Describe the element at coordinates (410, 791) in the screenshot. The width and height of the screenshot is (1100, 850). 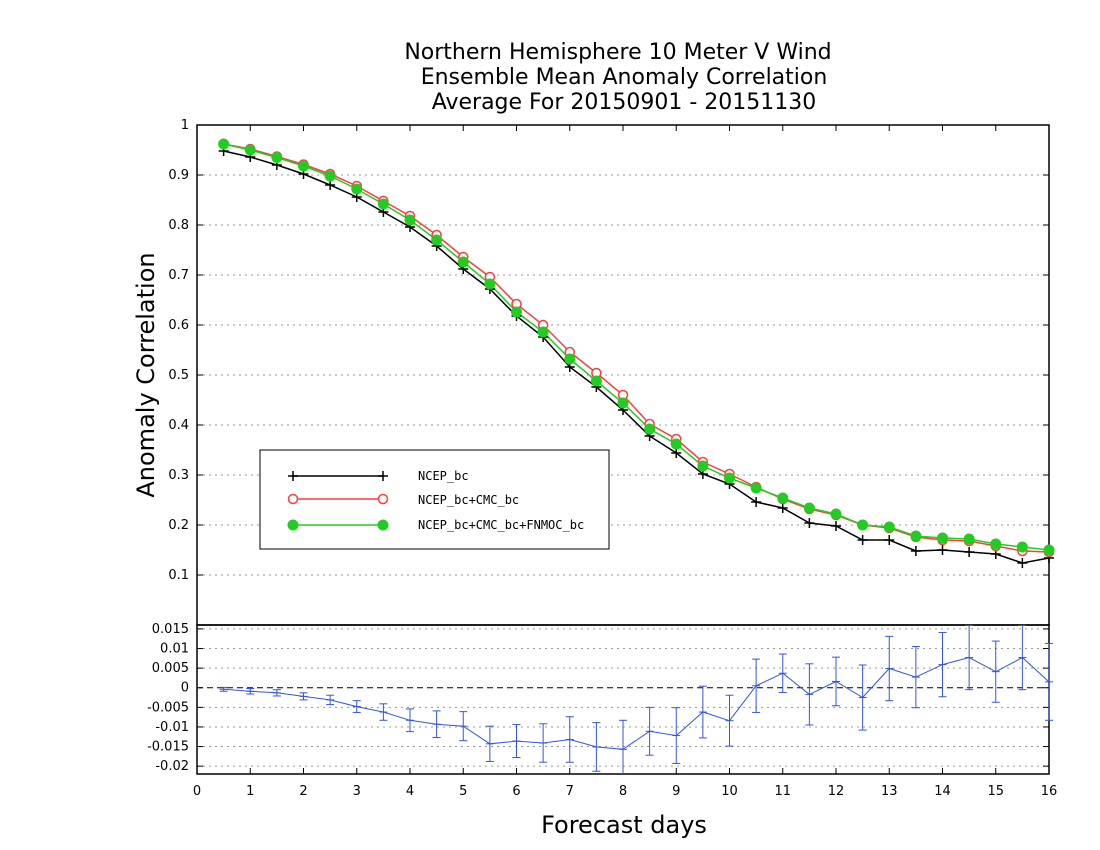
I see `xtick-label-4: 4` at that location.